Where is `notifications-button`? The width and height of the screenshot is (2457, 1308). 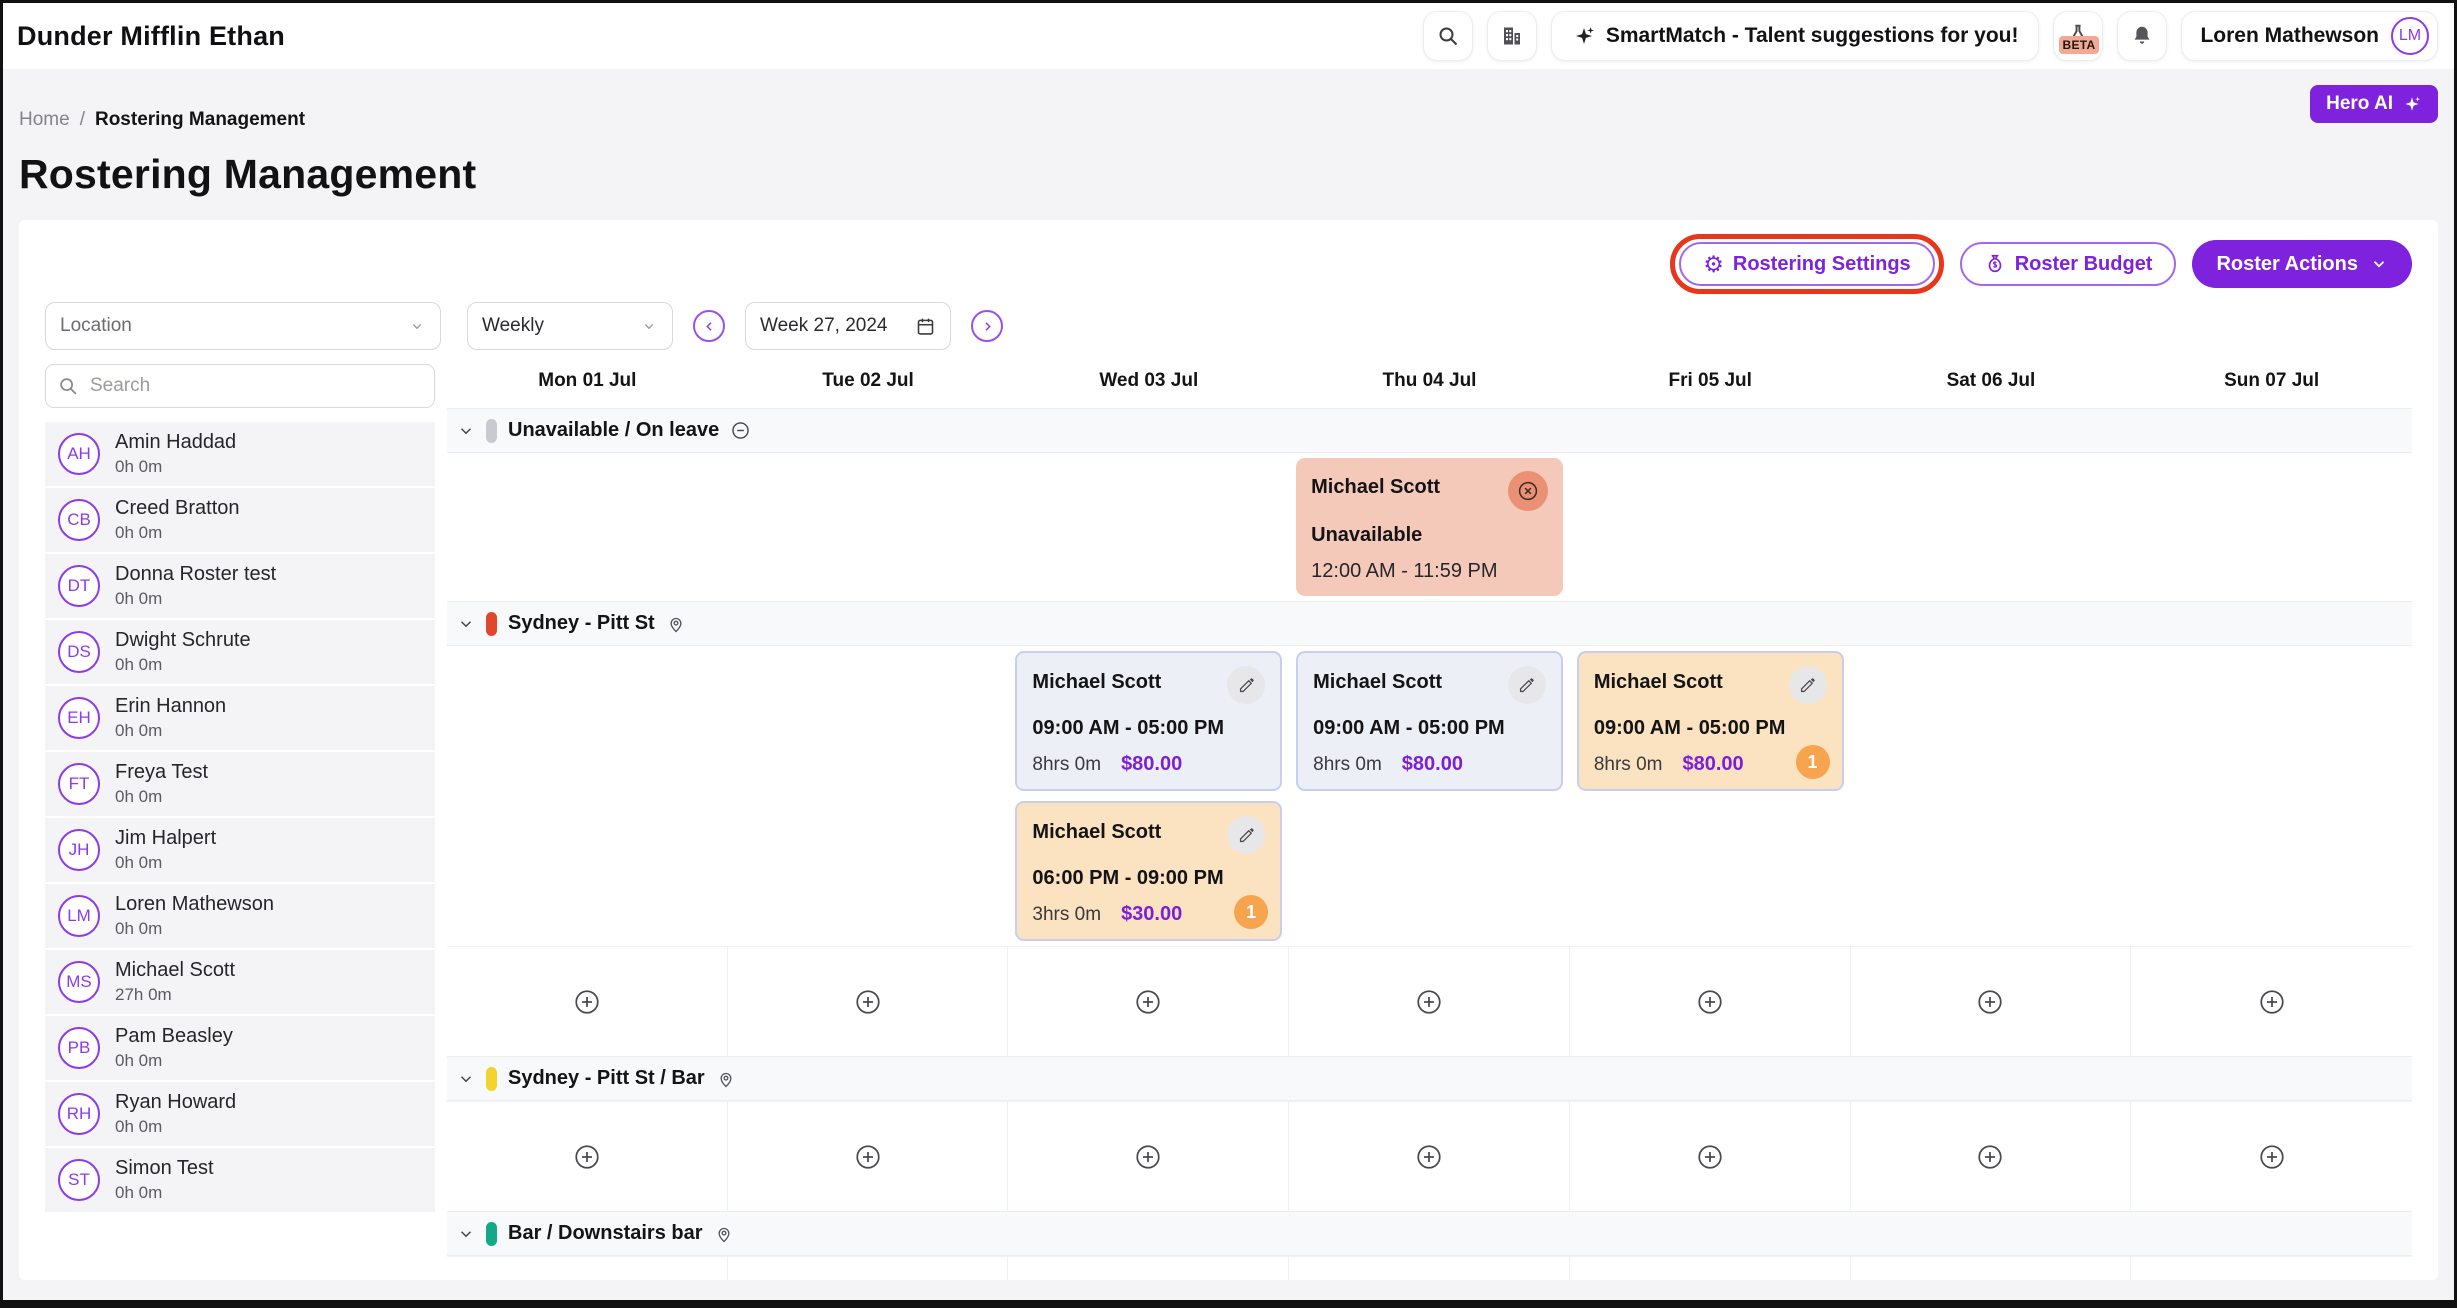 notifications-button is located at coordinates (2142, 36).